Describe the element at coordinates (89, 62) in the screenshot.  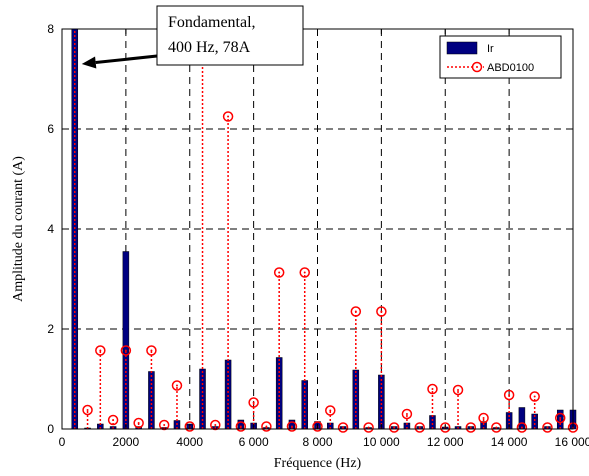
I see `annotation-arrowhead` at that location.